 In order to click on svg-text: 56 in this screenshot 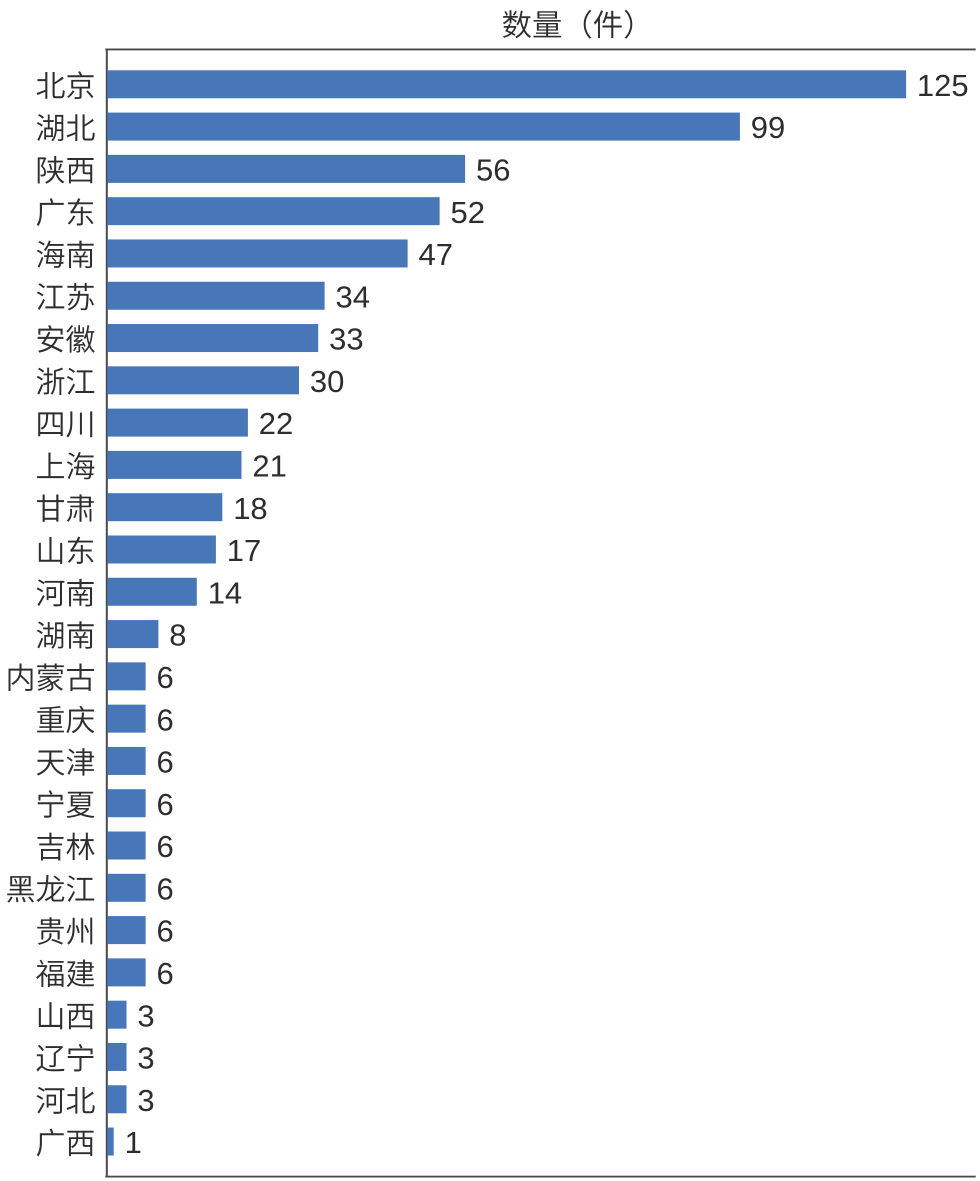, I will do `click(493, 169)`.